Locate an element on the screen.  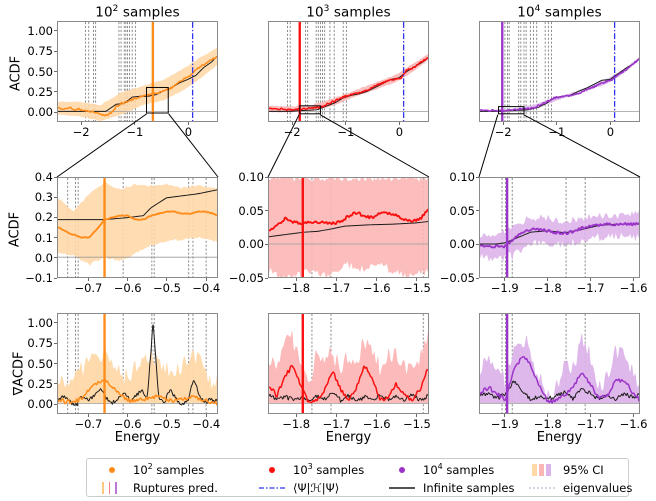
plot-area-r1c3 is located at coordinates (559, 71).